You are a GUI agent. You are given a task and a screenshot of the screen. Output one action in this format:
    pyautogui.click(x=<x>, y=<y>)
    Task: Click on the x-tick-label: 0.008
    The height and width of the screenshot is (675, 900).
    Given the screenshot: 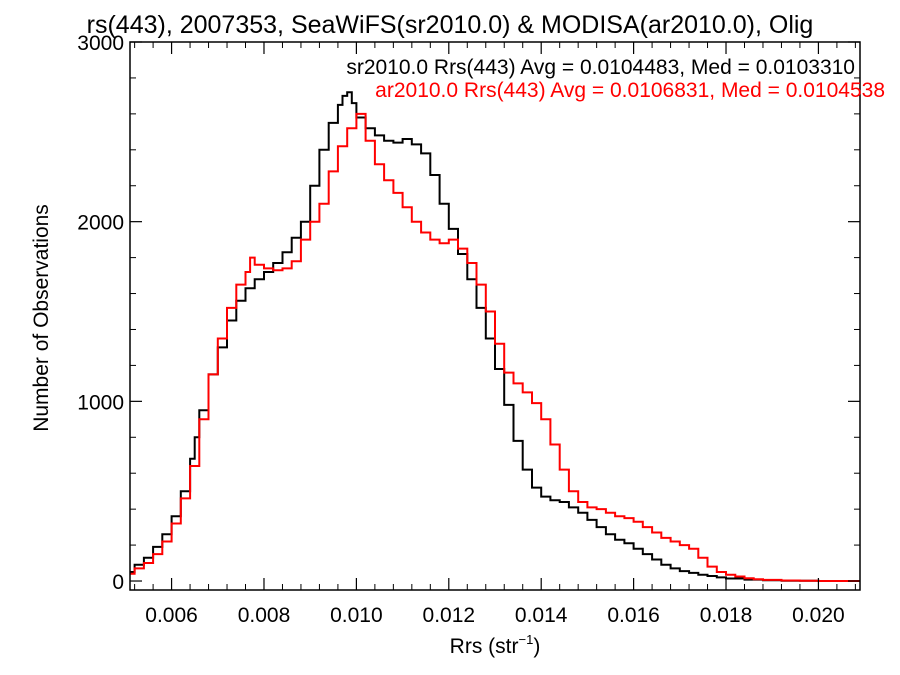 What is the action you would take?
    pyautogui.click(x=264, y=615)
    